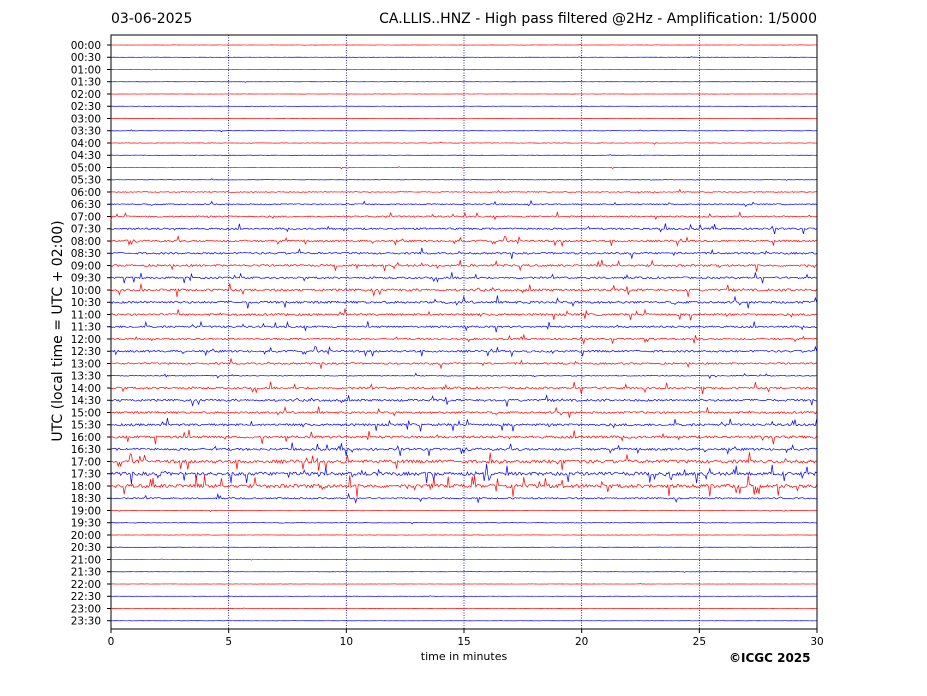  What do you see at coordinates (86, 217) in the screenshot?
I see `row-time-label: 07:00` at bounding box center [86, 217].